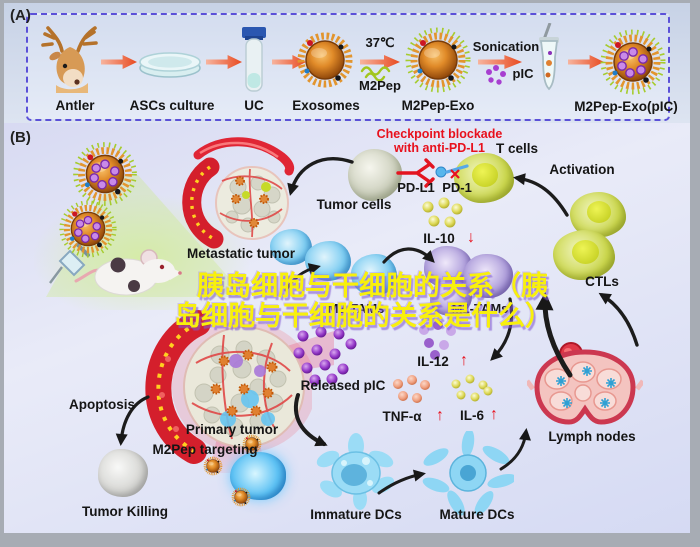 This screenshot has width=700, height=547. I want to click on watermark-line1: 胰岛细胞与干细胞的关系（胰, so click(372, 286).